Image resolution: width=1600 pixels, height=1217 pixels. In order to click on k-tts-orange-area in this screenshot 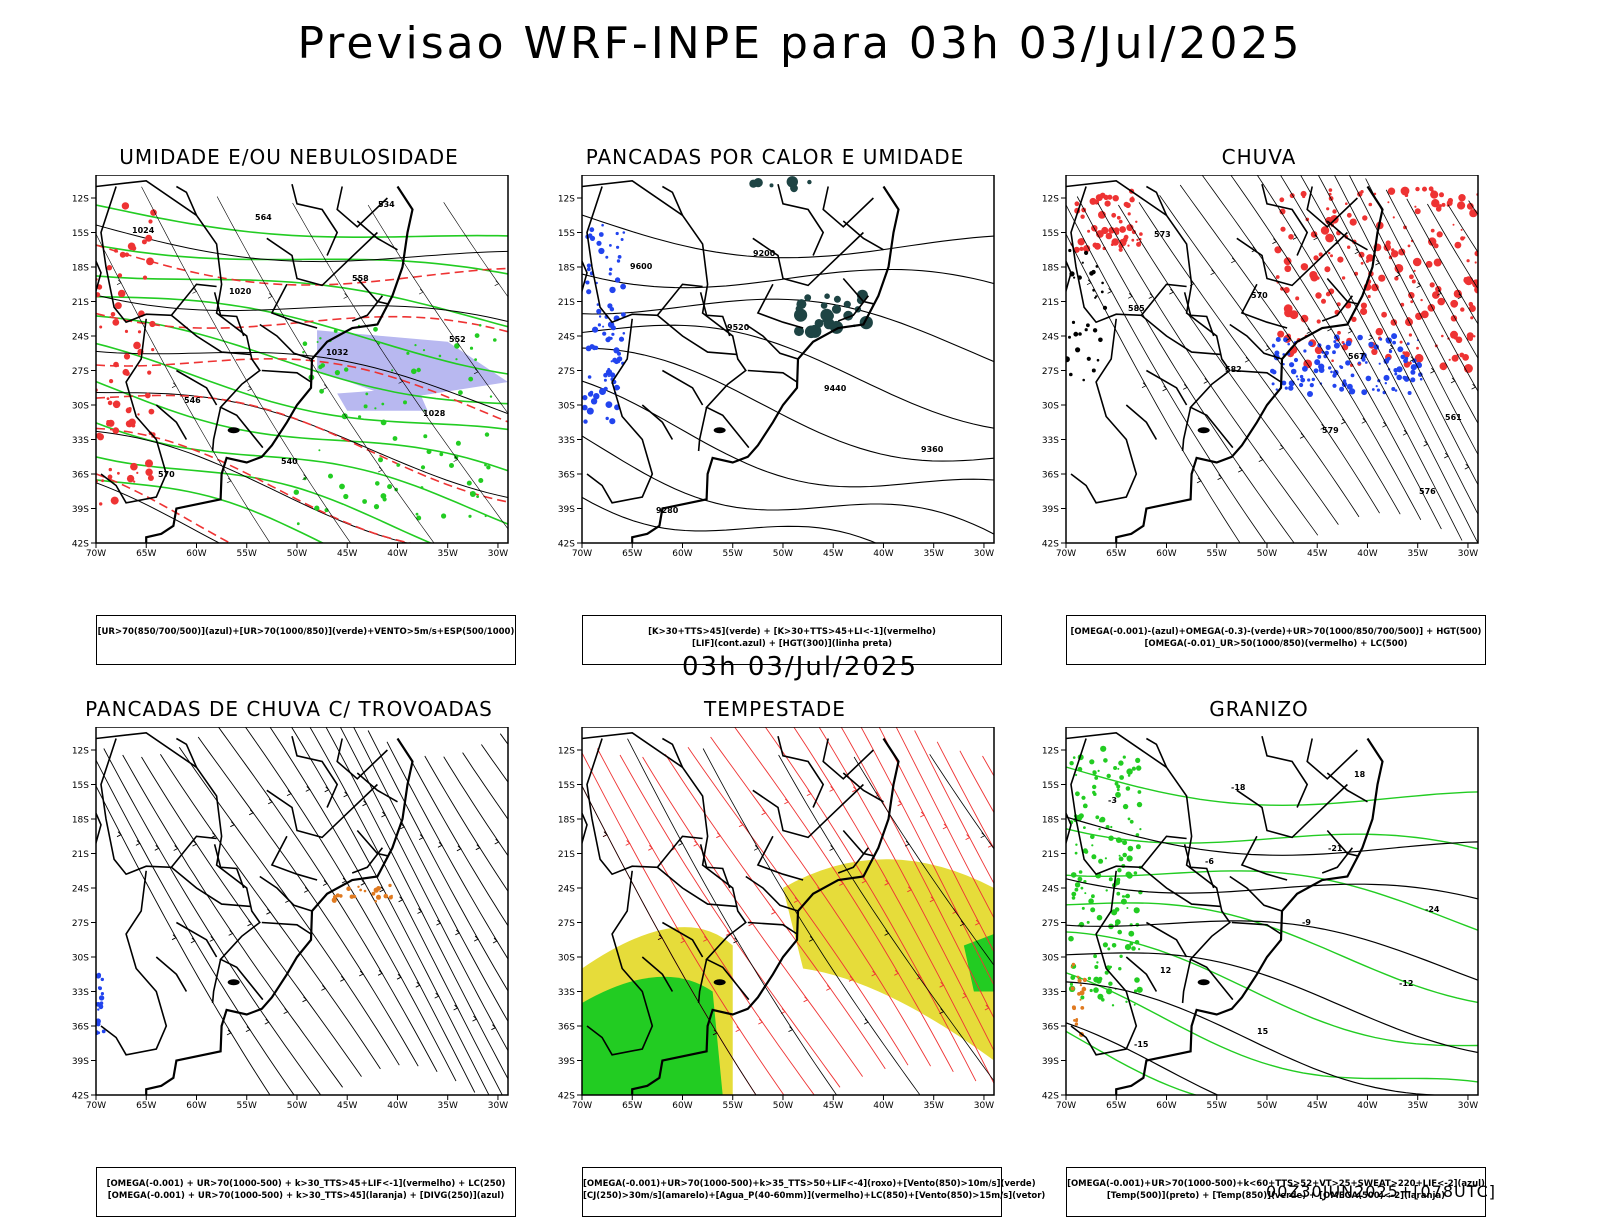, I will do `click(376, 901)`.